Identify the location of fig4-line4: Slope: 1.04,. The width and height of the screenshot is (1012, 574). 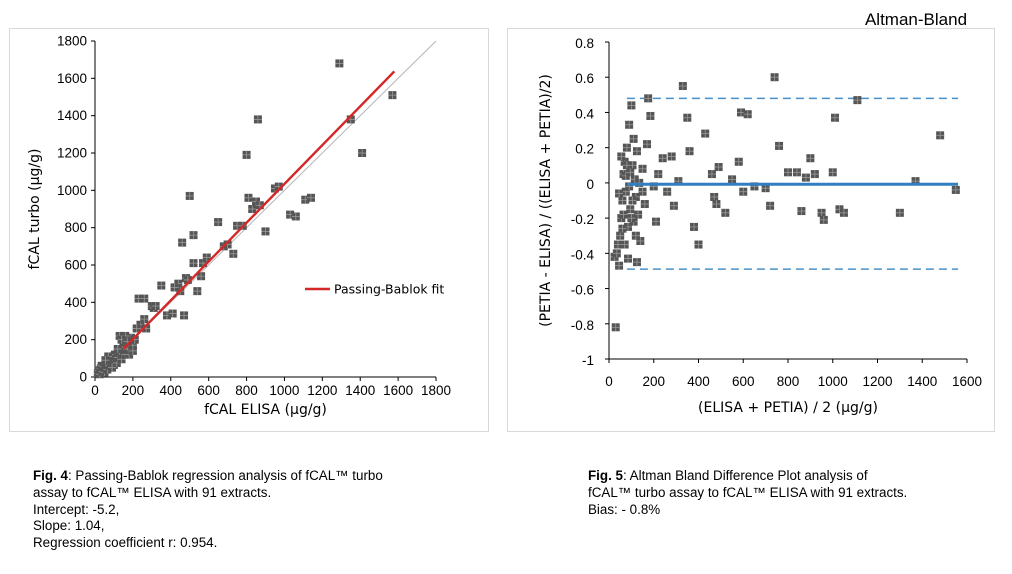
(69, 526).